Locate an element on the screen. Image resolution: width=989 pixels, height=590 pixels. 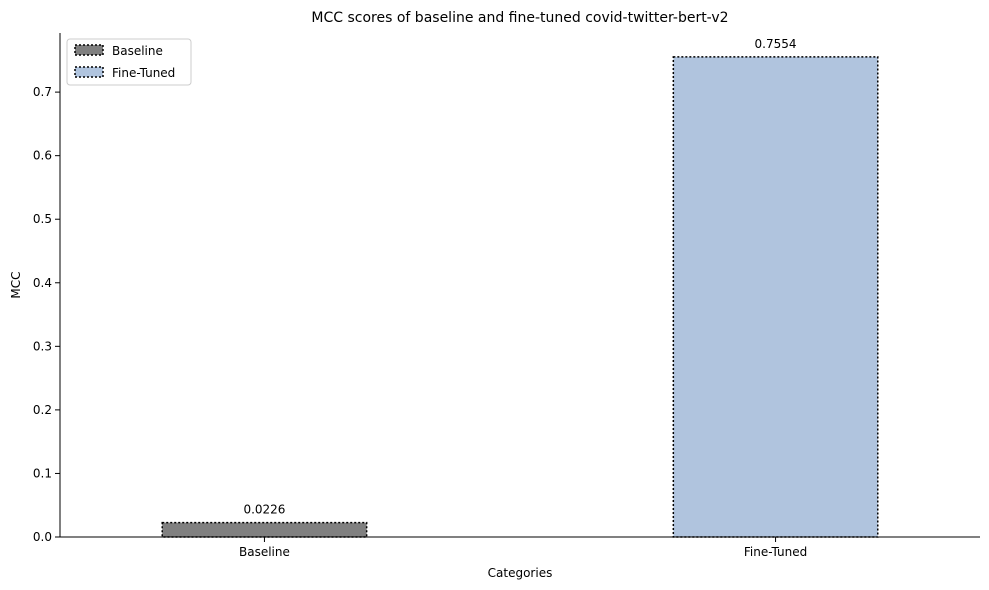
x-axis-label: Categories is located at coordinates (520, 573).